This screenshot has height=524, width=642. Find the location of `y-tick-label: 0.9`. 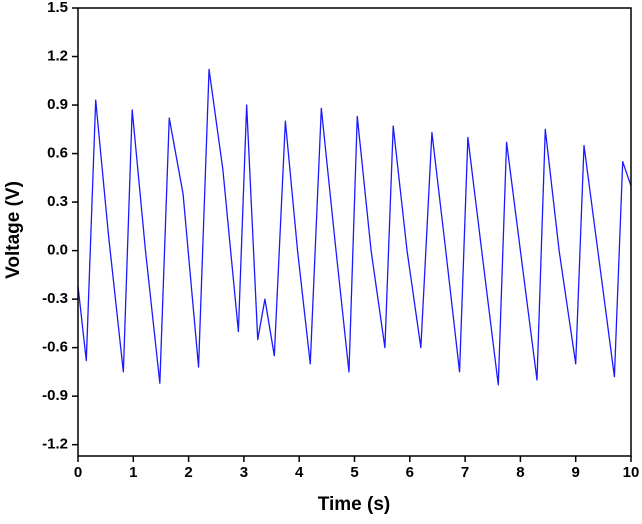

y-tick-label: 0.9 is located at coordinates (57, 104).